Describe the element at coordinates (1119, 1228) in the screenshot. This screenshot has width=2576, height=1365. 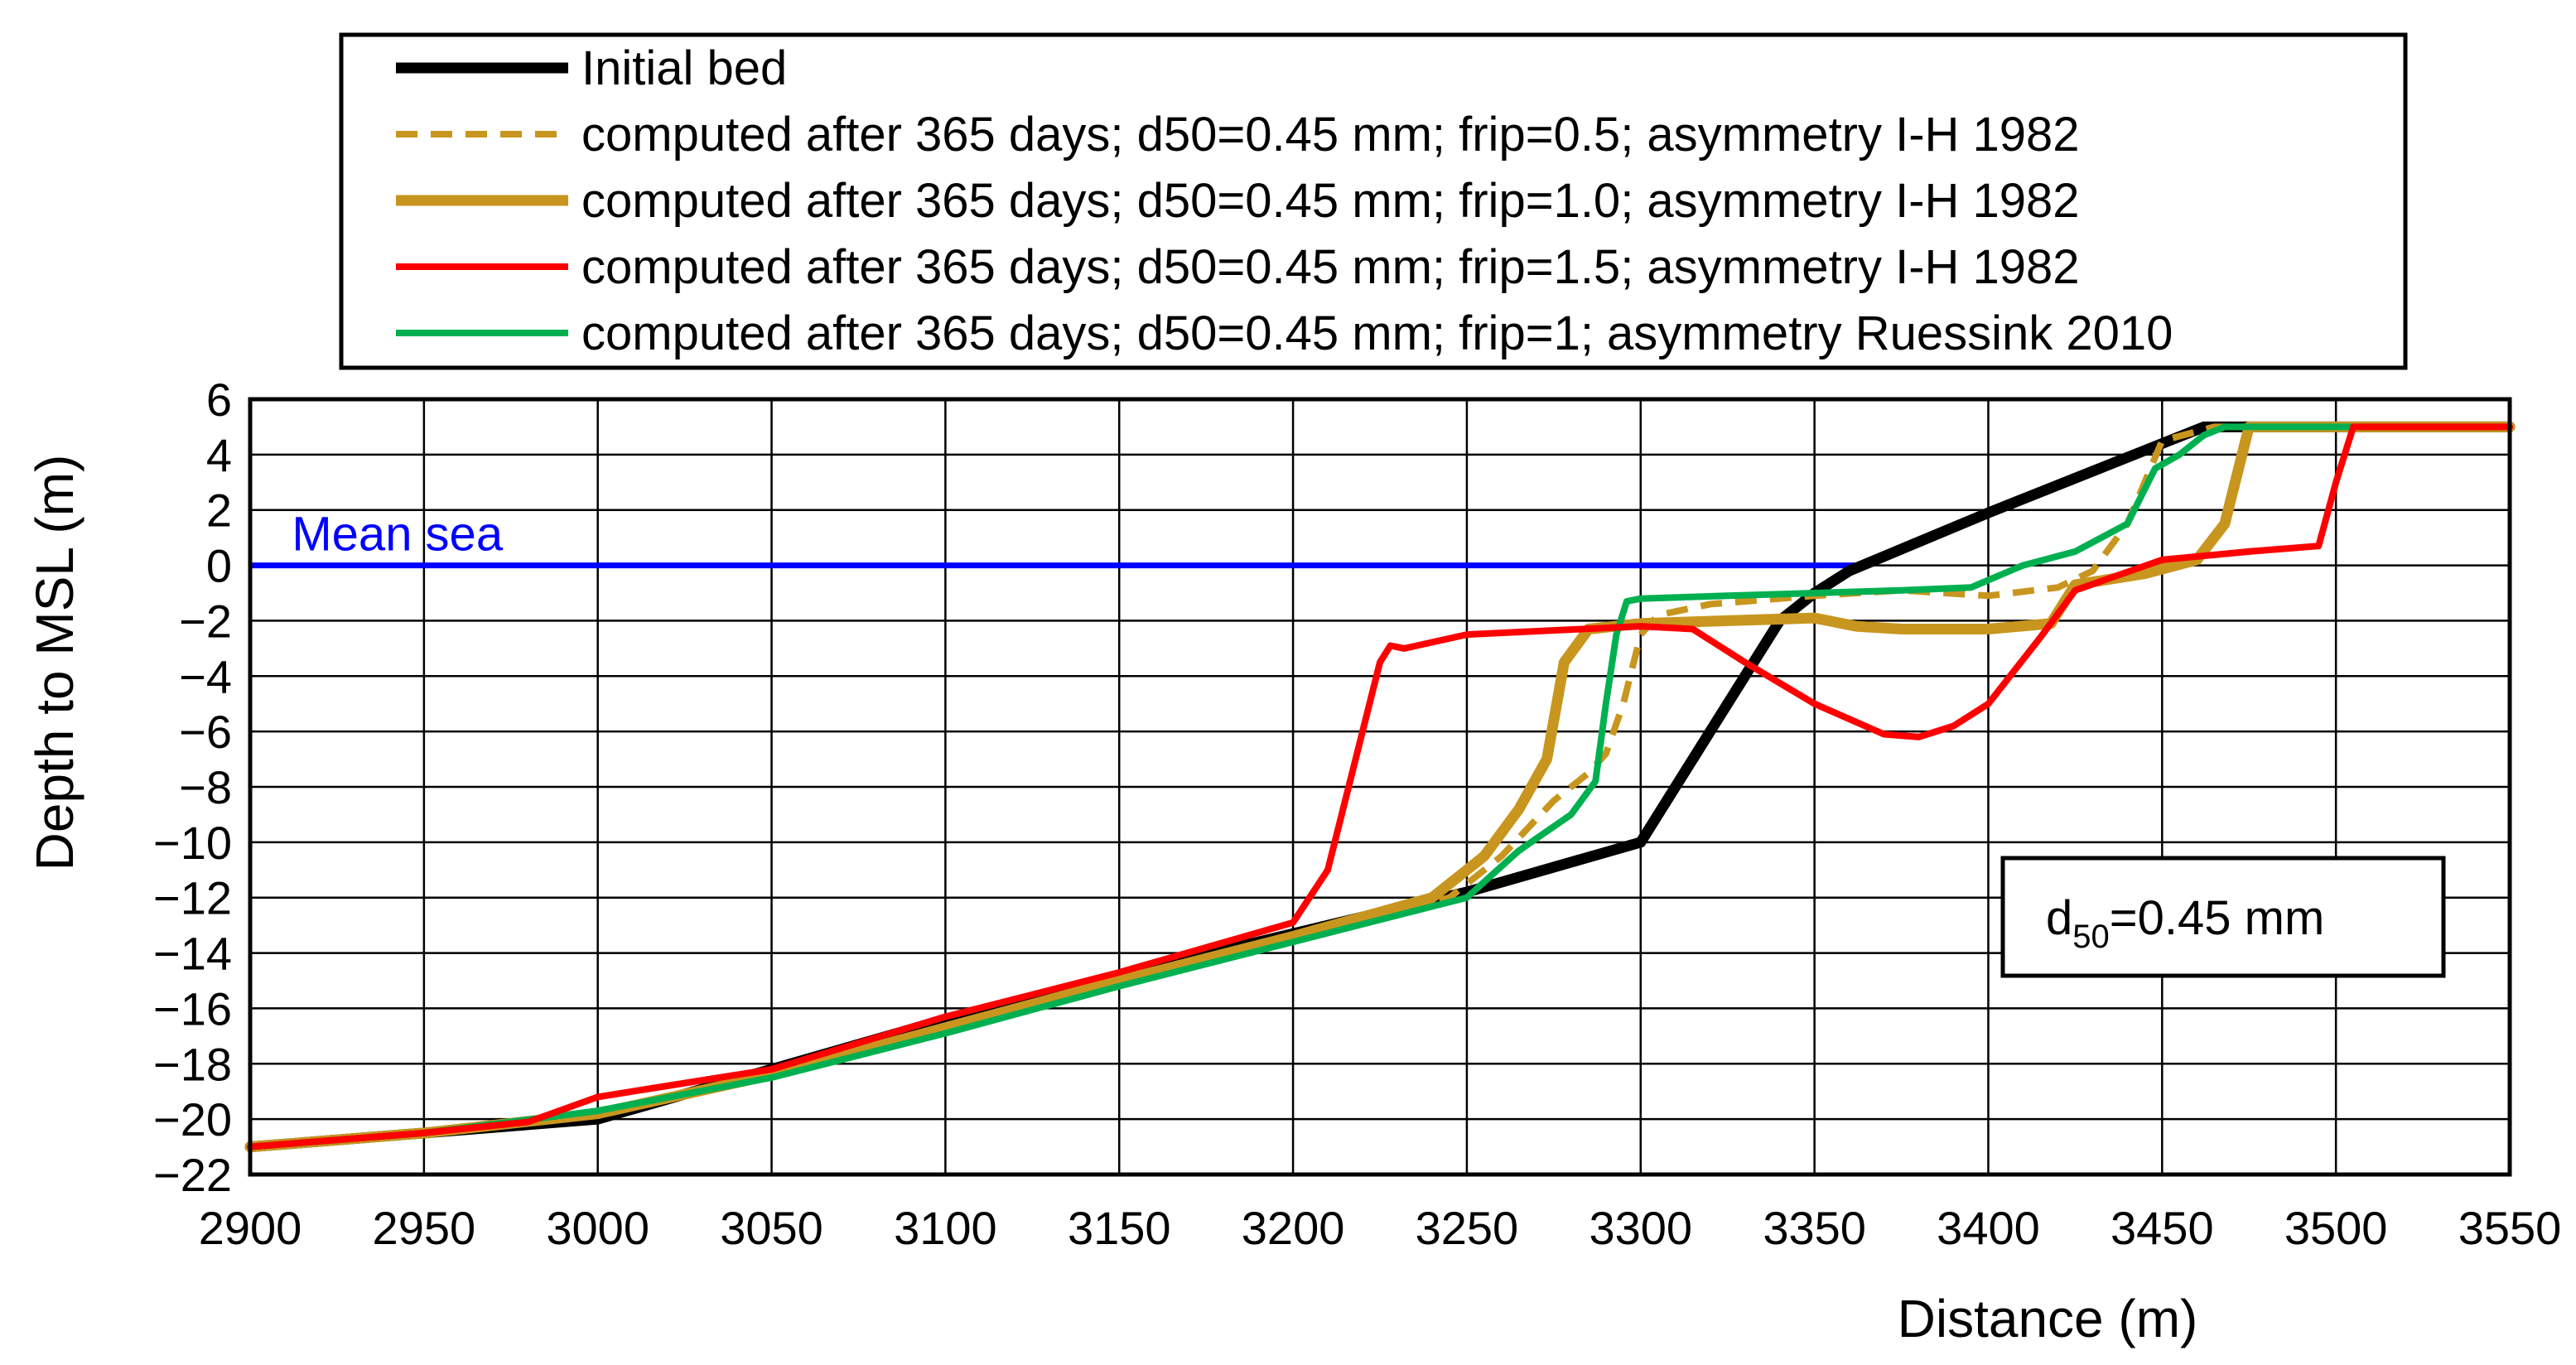
I see `x-tick-label: 3150` at that location.